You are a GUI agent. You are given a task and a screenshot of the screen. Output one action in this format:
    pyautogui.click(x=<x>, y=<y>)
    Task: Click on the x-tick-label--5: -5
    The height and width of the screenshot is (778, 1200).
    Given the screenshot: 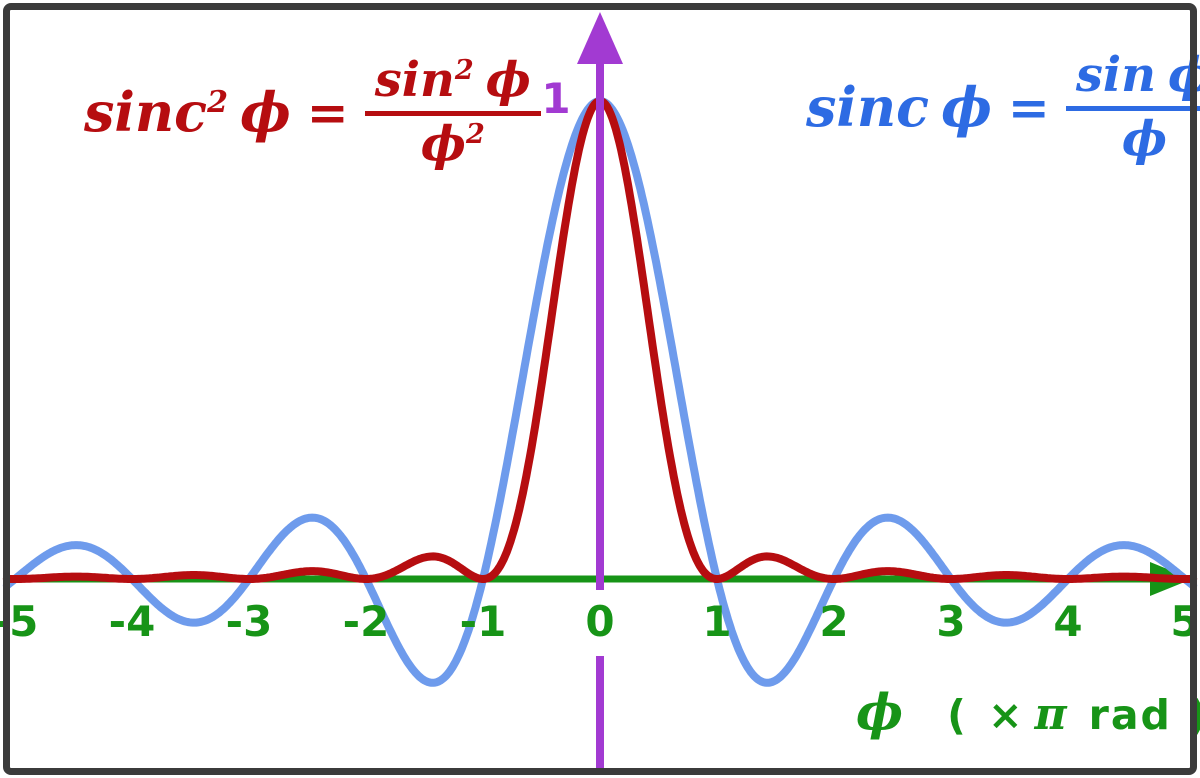 What is the action you would take?
    pyautogui.click(x=19, y=621)
    